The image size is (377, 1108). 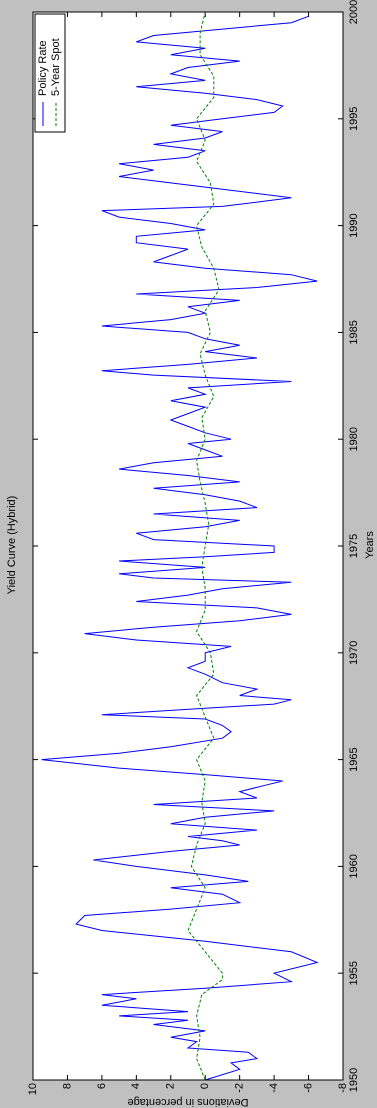 What do you see at coordinates (43, 68) in the screenshot?
I see `legend-label: Policy Rate` at bounding box center [43, 68].